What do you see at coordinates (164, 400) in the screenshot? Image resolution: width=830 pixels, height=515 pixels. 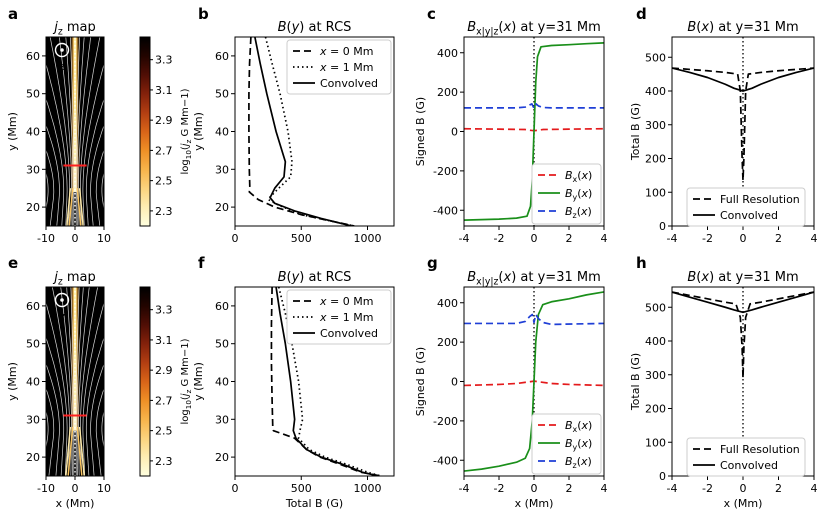 I see `colorbar-tick-label: 2.7` at bounding box center [164, 400].